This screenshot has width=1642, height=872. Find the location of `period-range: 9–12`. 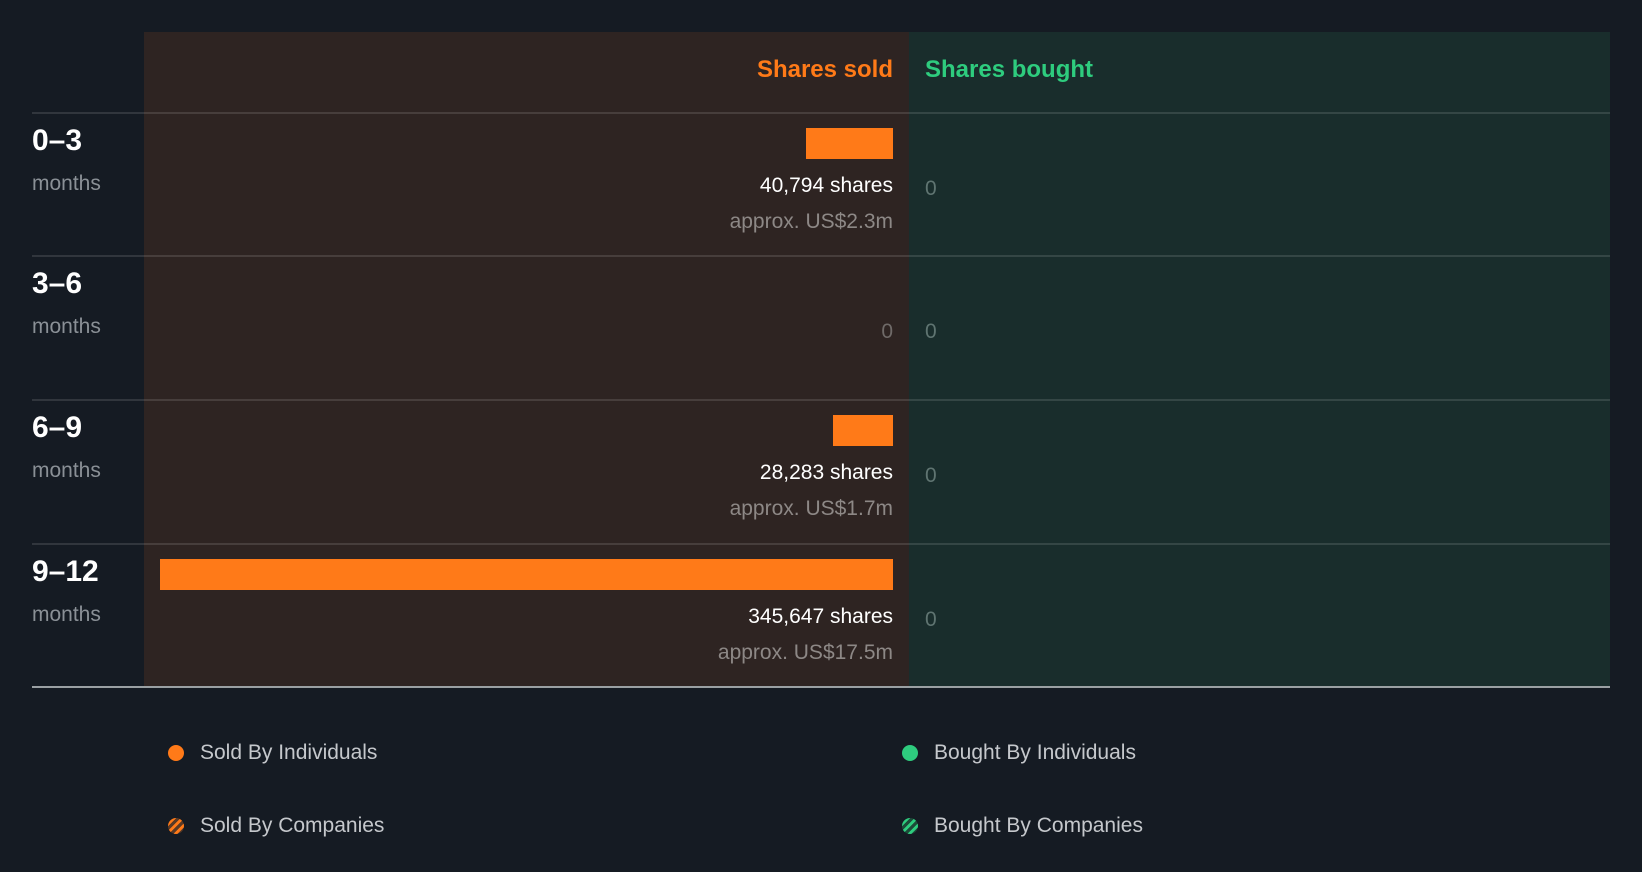

period-range: 9–12 is located at coordinates (65, 571).